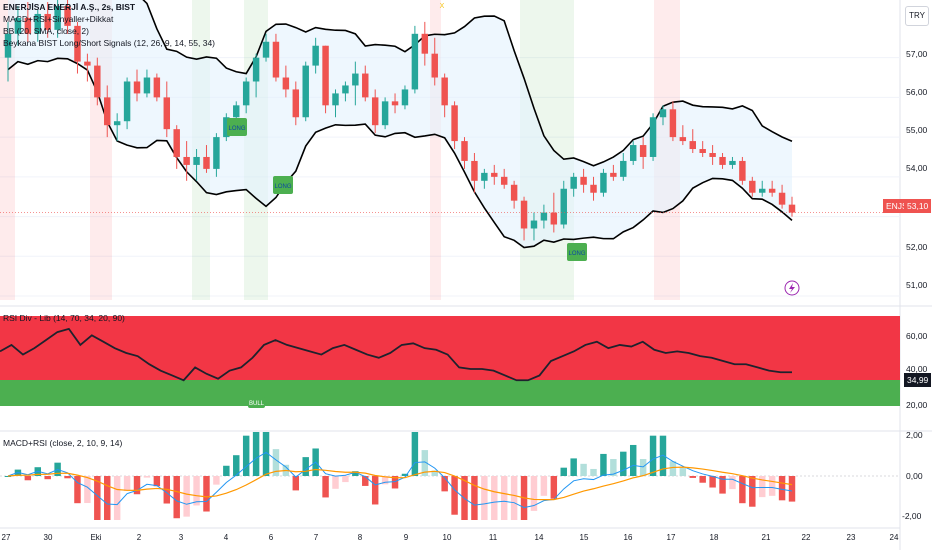 The width and height of the screenshot is (932, 550). Describe the element at coordinates (914, 435) in the screenshot. I see `macd-axis-label: 2,00` at that location.